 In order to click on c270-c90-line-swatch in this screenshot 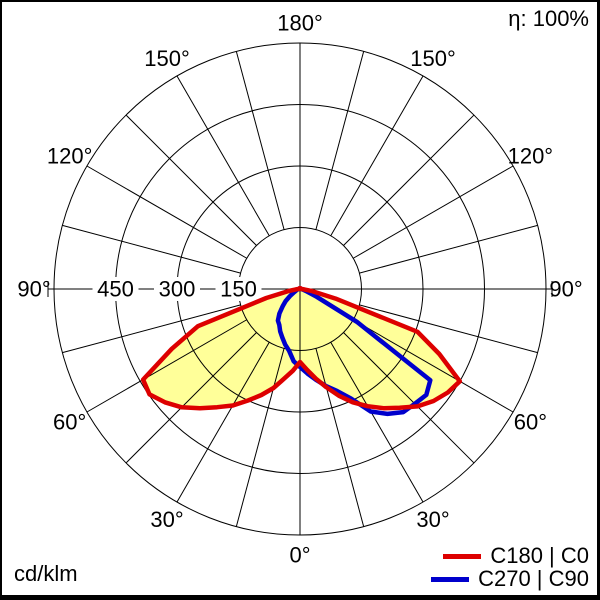, I will do `click(450, 579)`.